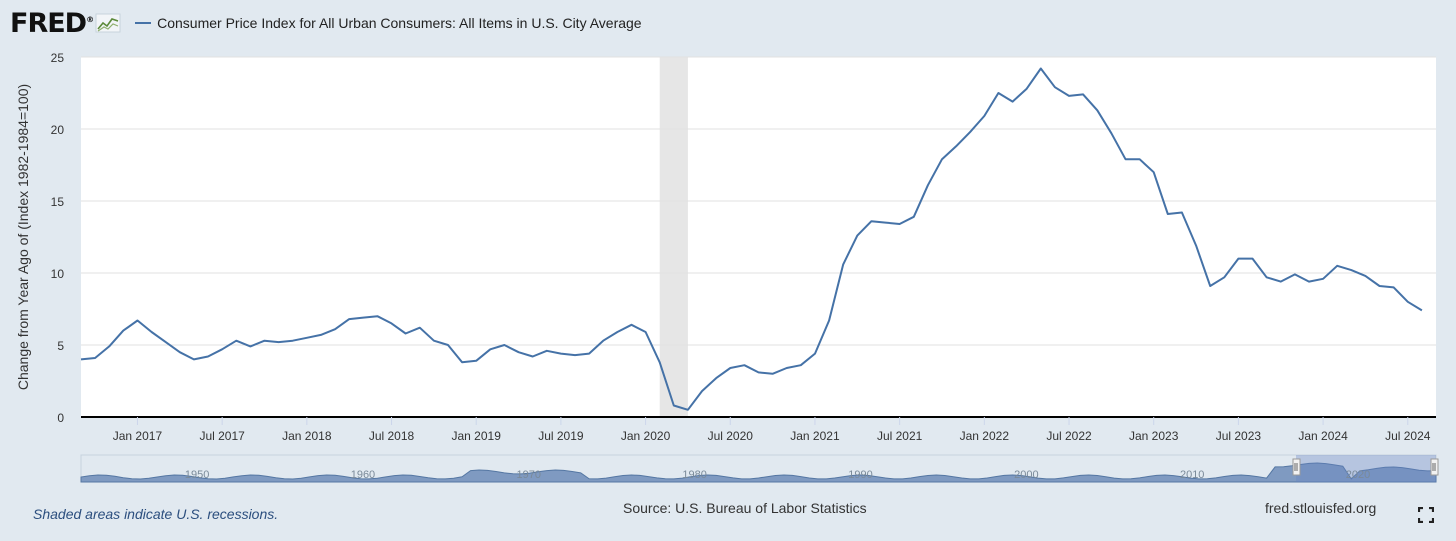  Describe the element at coordinates (646, 436) in the screenshot. I see `x-tick-label: Jan 2020` at that location.